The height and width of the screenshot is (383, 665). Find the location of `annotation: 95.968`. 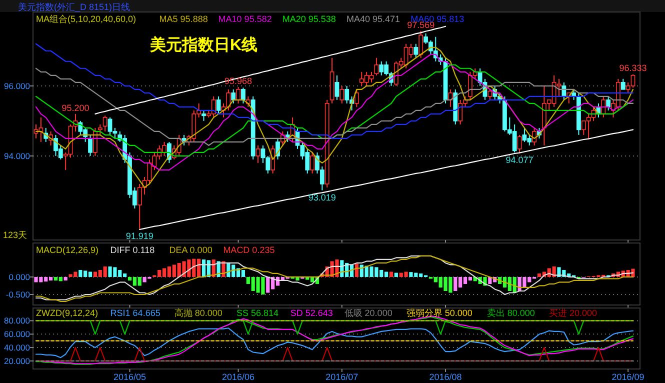

annotation: 95.968 is located at coordinates (238, 81).